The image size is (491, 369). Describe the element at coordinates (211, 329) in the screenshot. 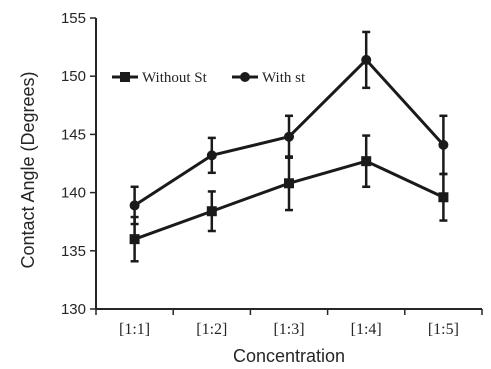

I see `x-tick-label: [1:2]` at that location.